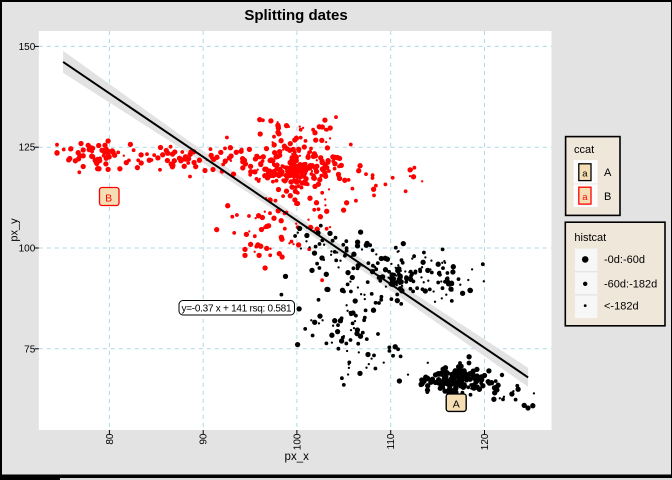  Describe the element at coordinates (27, 148) in the screenshot. I see `svg-text: 125` at that location.